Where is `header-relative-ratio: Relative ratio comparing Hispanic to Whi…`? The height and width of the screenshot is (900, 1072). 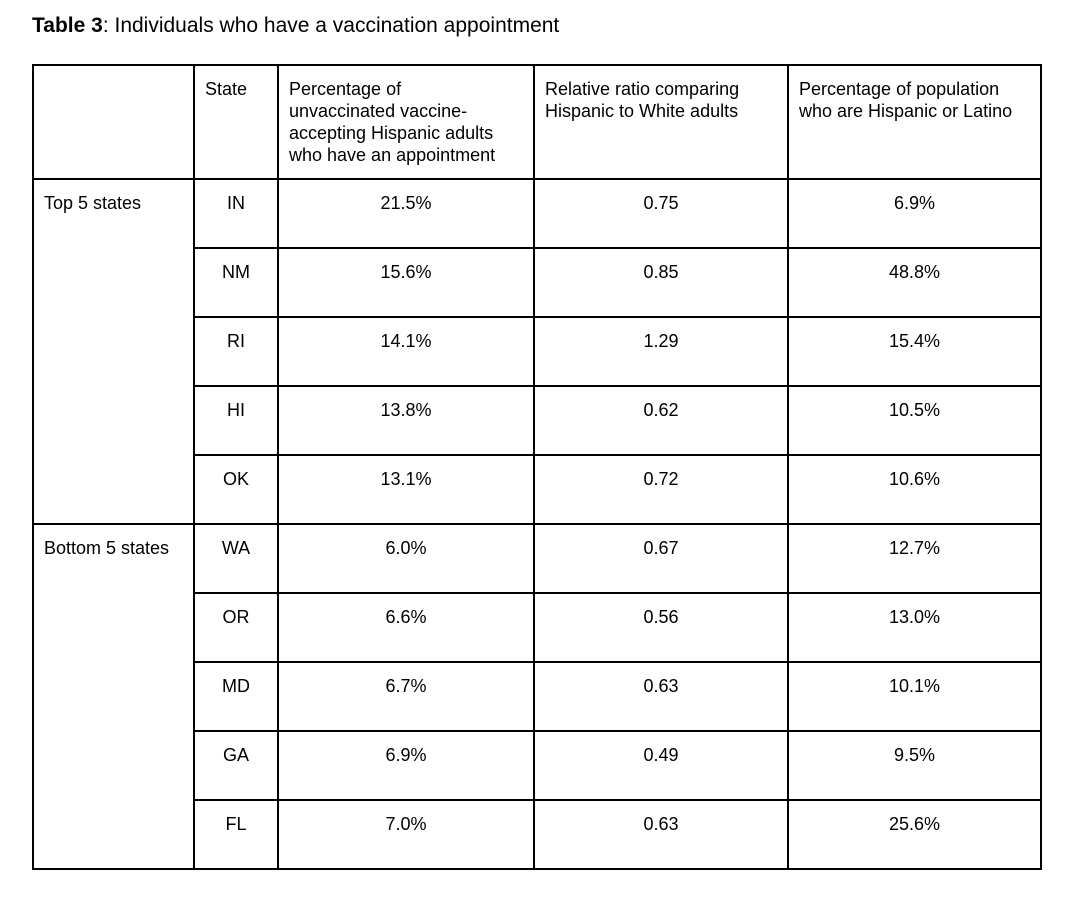
header-relative-ratio: Relative ratio comparing Hispanic to Whi… is located at coordinates (661, 122).